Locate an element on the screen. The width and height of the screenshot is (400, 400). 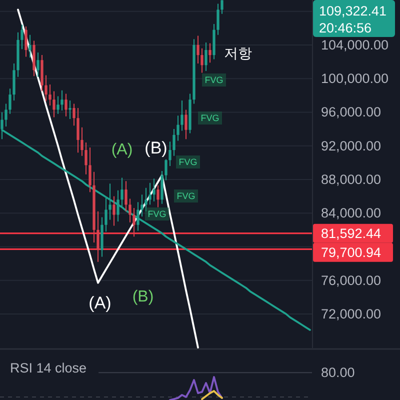
y-tick-label: 76,000.00 is located at coordinates (351, 280).